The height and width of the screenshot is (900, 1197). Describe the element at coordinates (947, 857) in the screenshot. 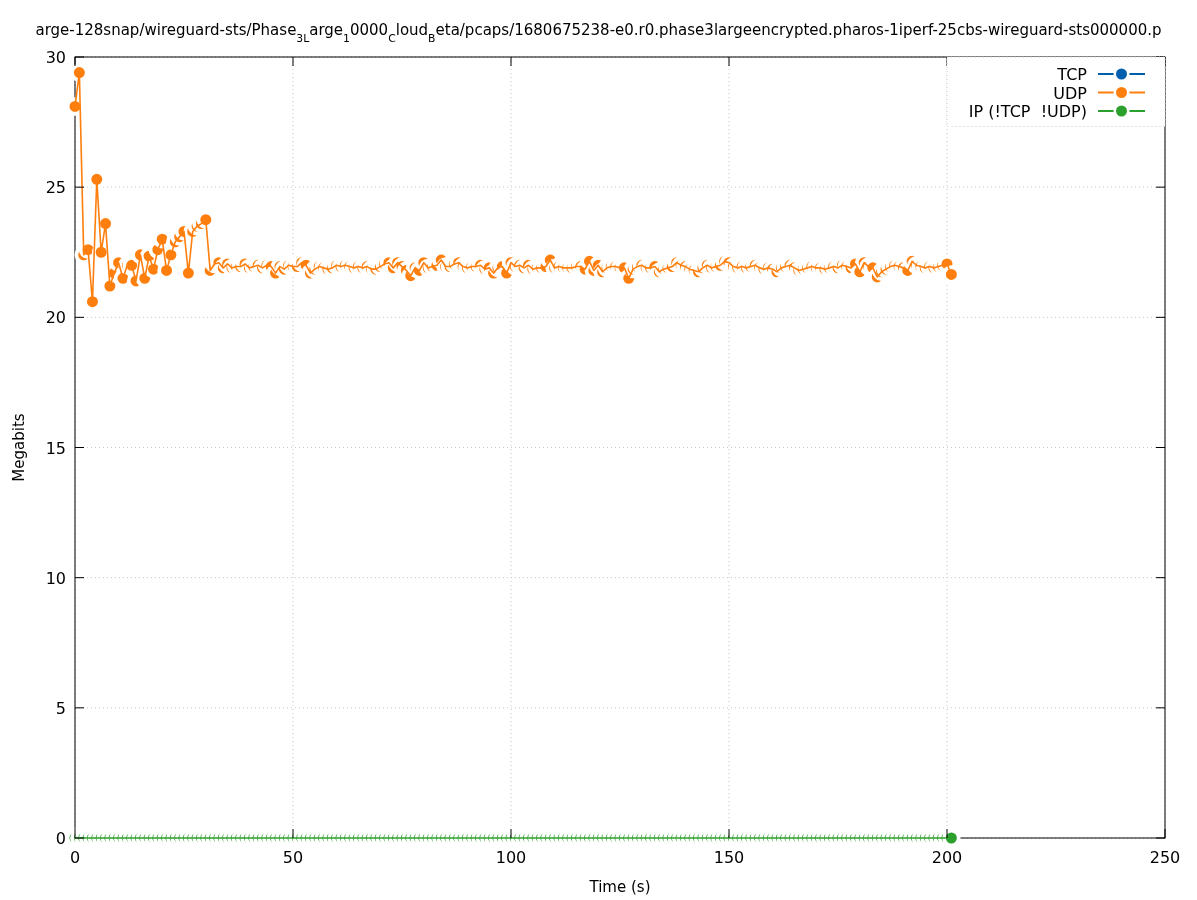

I see `x-tick-label: 200` at that location.